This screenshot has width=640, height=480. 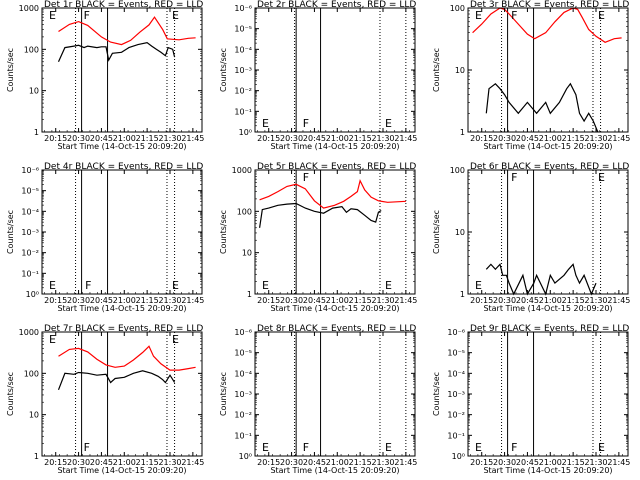 I want to click on series-line-red, so click(x=127, y=358).